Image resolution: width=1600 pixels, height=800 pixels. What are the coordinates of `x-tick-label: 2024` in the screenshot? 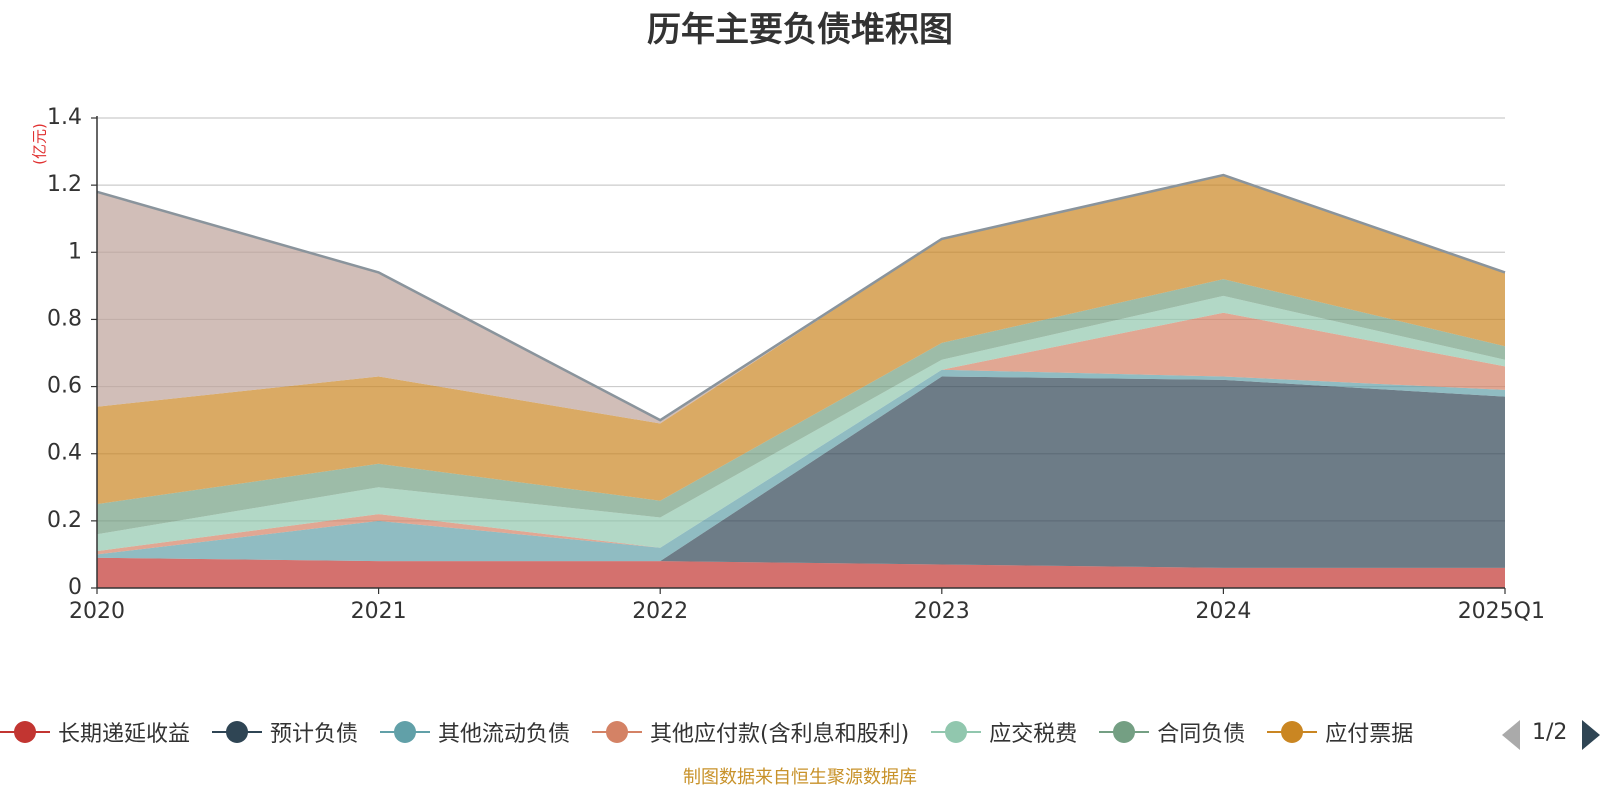 It's located at (1223, 611).